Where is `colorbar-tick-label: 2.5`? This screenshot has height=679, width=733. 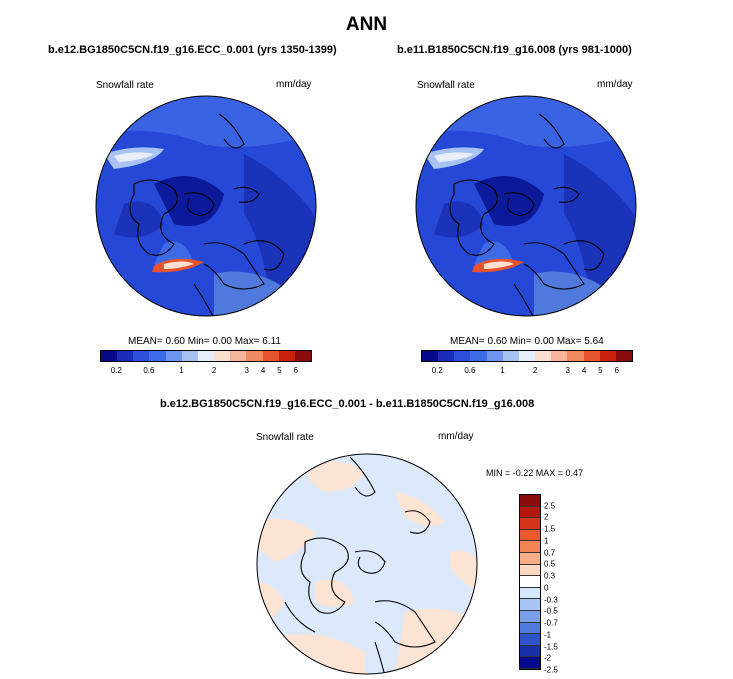
colorbar-tick-label: 2.5 is located at coordinates (550, 506).